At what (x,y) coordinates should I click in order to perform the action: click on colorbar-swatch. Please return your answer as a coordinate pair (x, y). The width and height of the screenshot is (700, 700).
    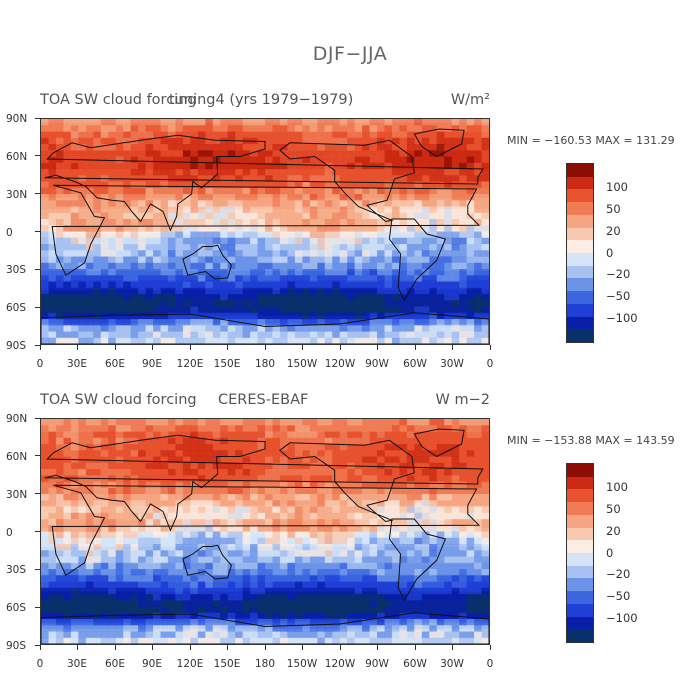
    Looking at the image, I should click on (580, 610).